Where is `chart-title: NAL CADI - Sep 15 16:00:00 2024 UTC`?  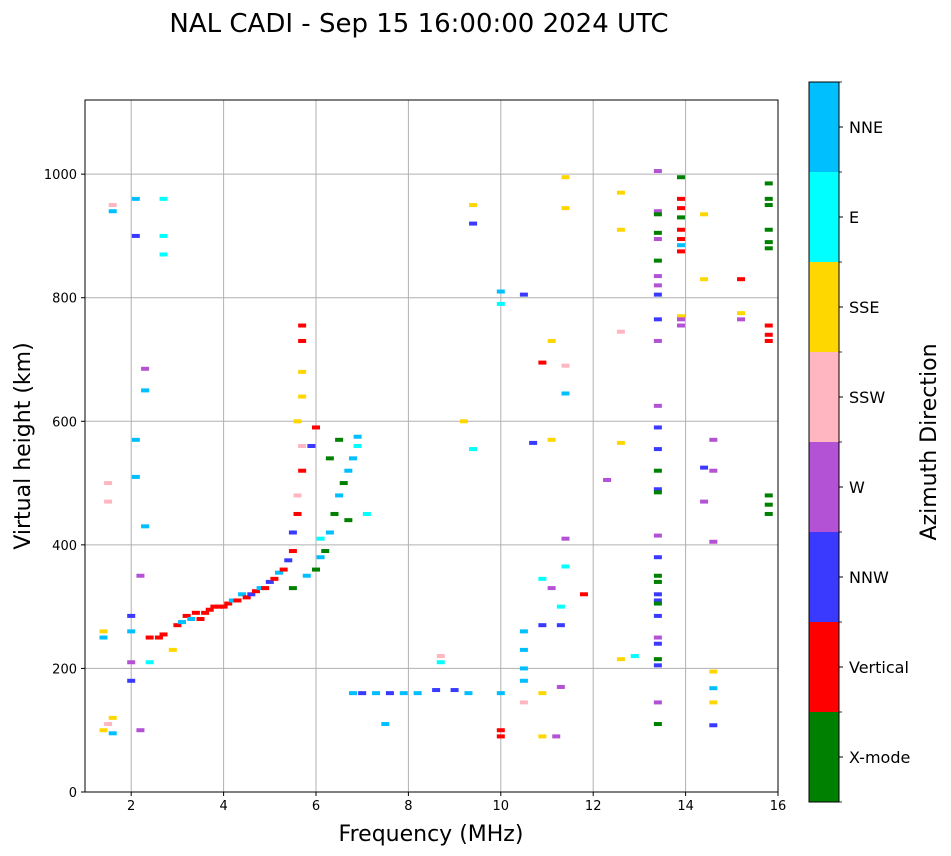
chart-title: NAL CADI - Sep 15 16:00:00 2024 UTC is located at coordinates (418, 24).